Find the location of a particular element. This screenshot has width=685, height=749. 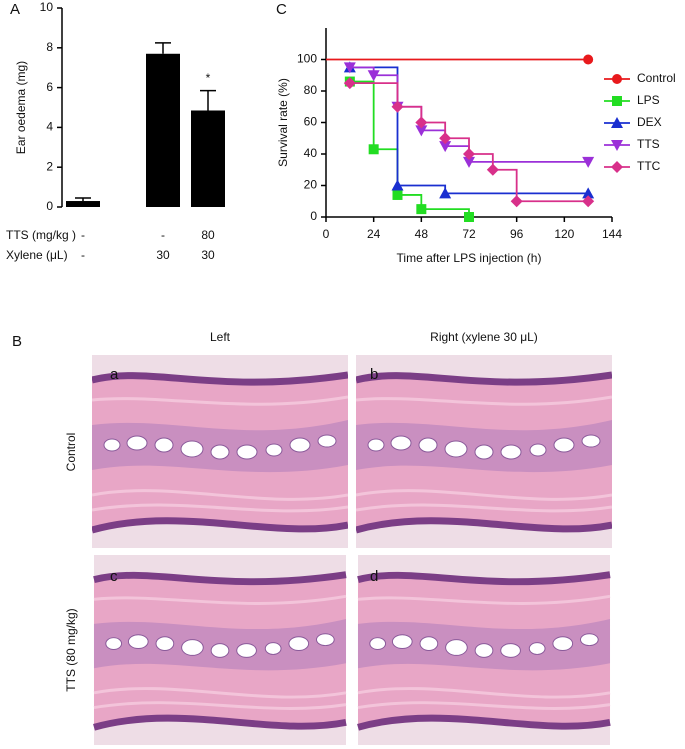

y-tick-label: 60 is located at coordinates (311, 122).